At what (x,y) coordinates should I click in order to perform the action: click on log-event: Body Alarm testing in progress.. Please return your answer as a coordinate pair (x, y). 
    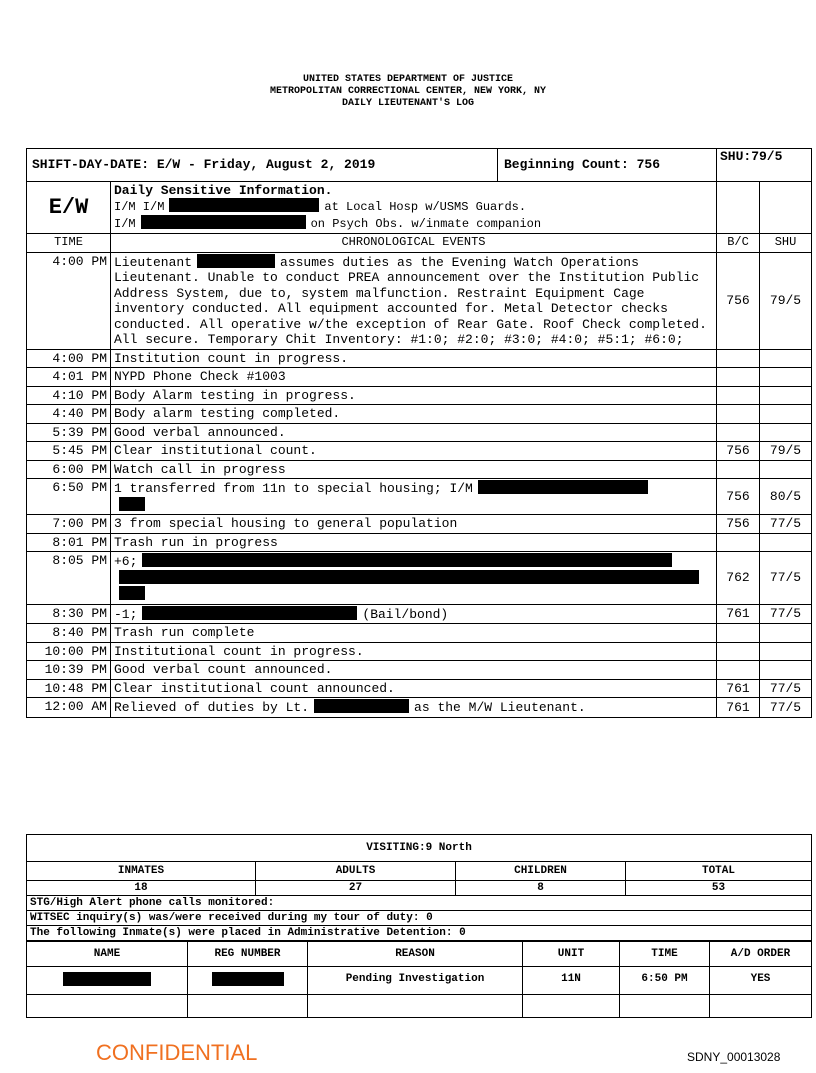
    Looking at the image, I should click on (413, 395).